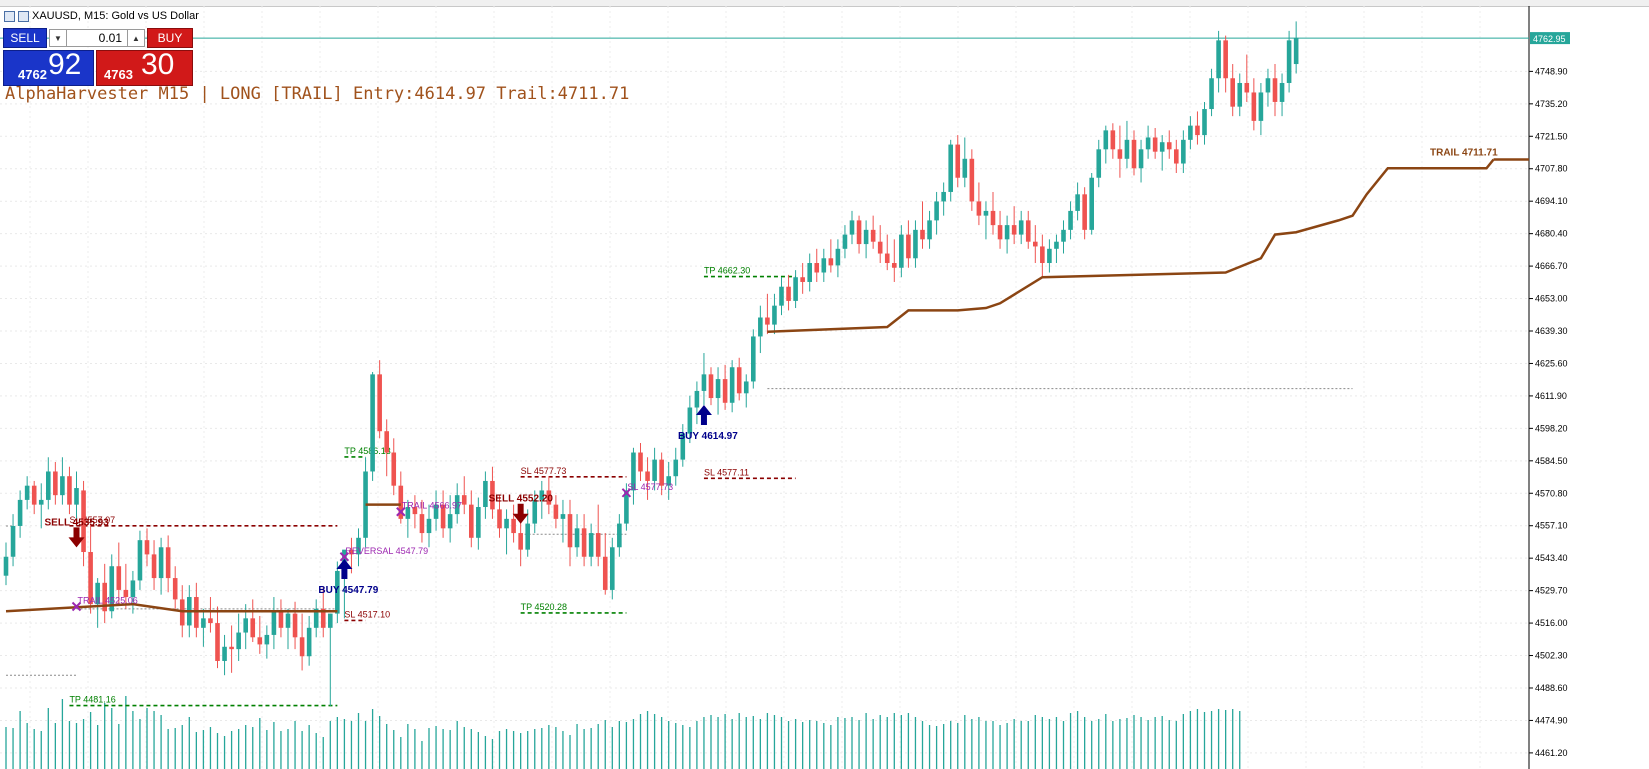 This screenshot has height=769, width=1649. Describe the element at coordinates (1551, 71) in the screenshot. I see `price-tick-label: 4748.90` at that location.